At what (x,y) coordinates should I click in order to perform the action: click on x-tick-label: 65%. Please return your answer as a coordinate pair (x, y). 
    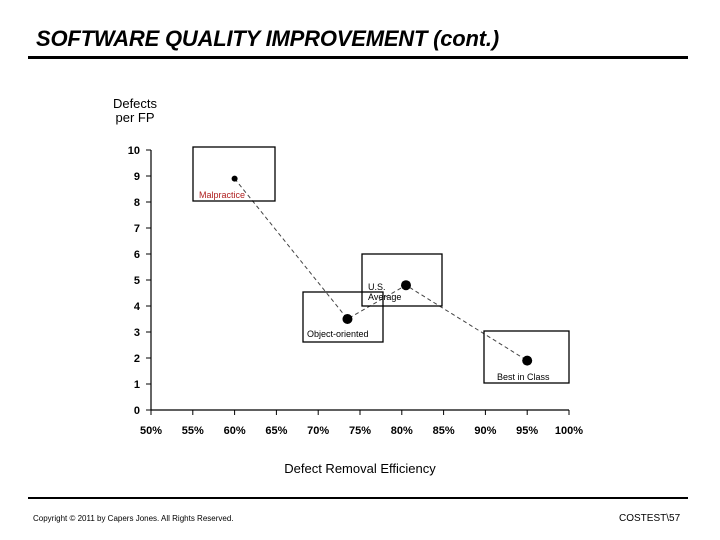
    Looking at the image, I should click on (276, 431).